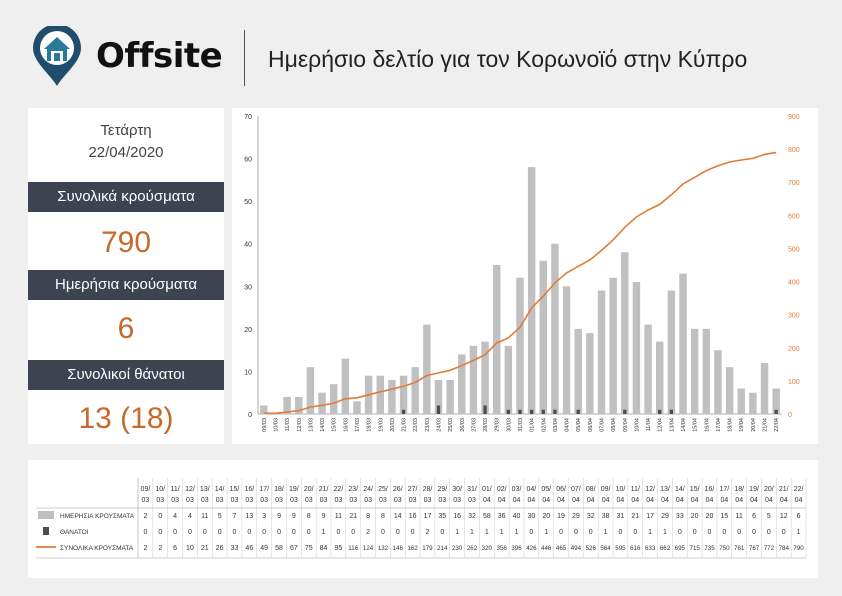 Image resolution: width=842 pixels, height=596 pixels. Describe the element at coordinates (650, 548) in the screenshot. I see `table-cell: 633` at that location.